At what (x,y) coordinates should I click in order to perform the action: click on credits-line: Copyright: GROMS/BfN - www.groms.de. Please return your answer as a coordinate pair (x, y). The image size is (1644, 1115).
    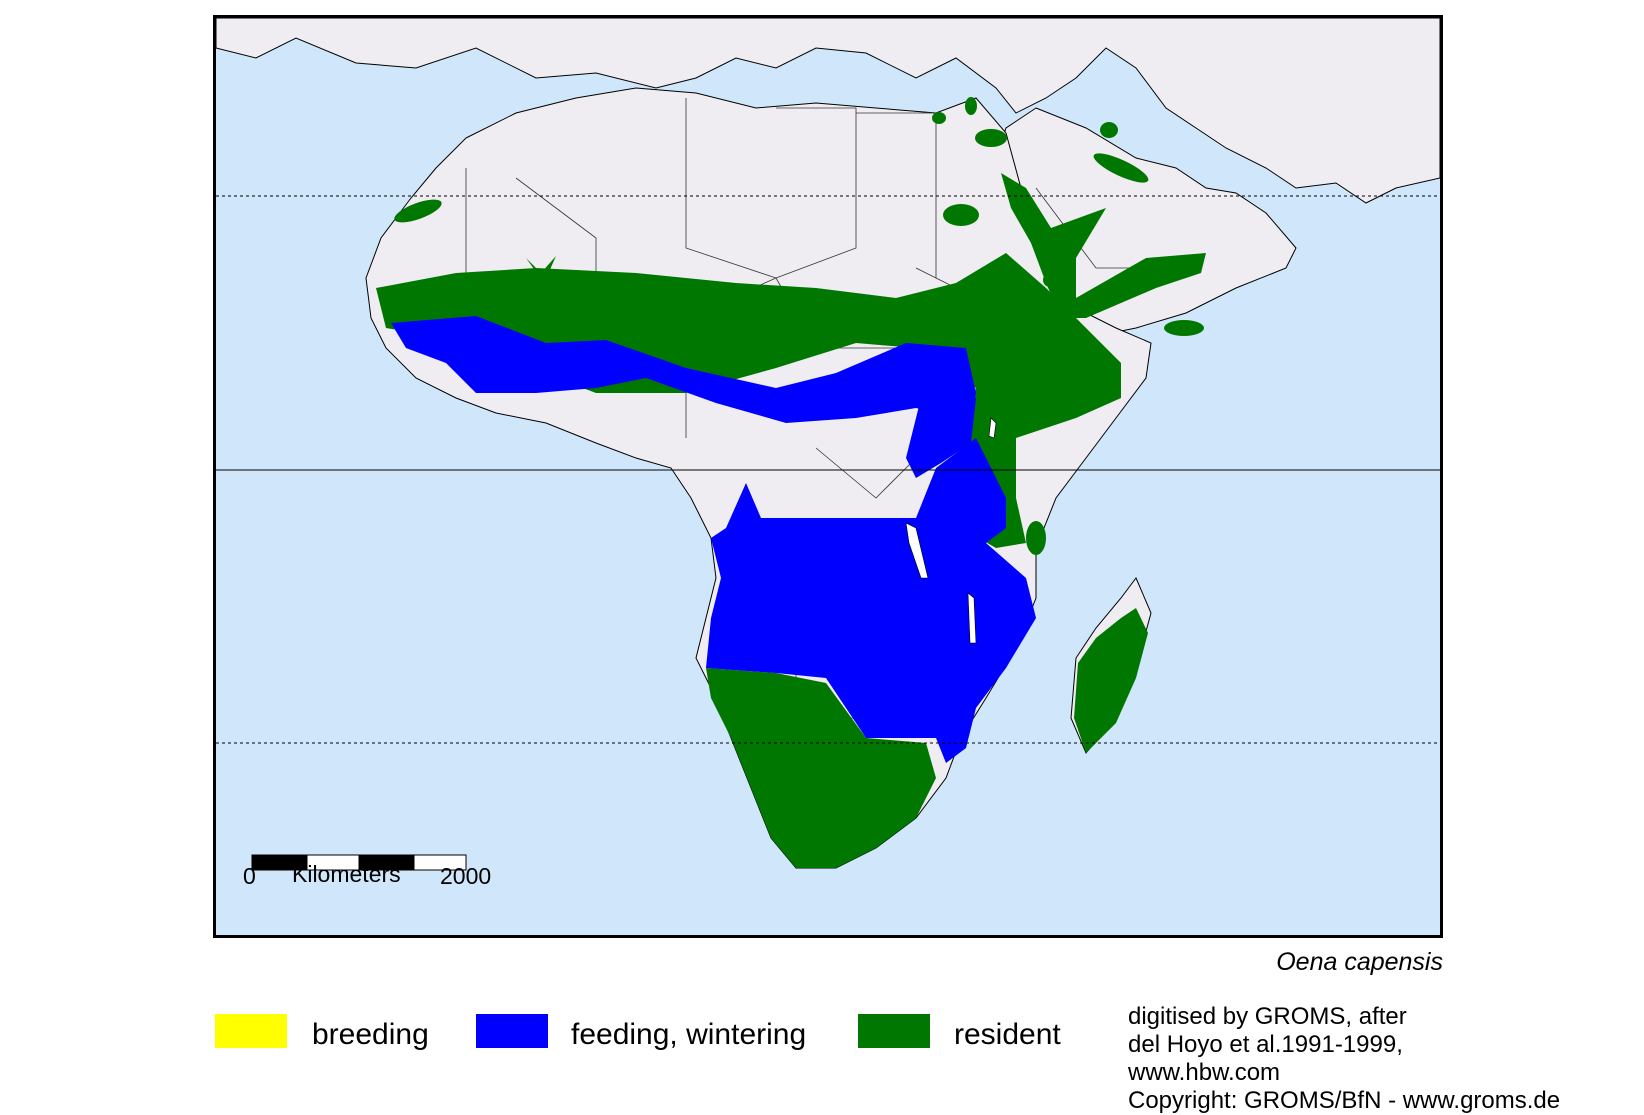
    Looking at the image, I should click on (1344, 1100).